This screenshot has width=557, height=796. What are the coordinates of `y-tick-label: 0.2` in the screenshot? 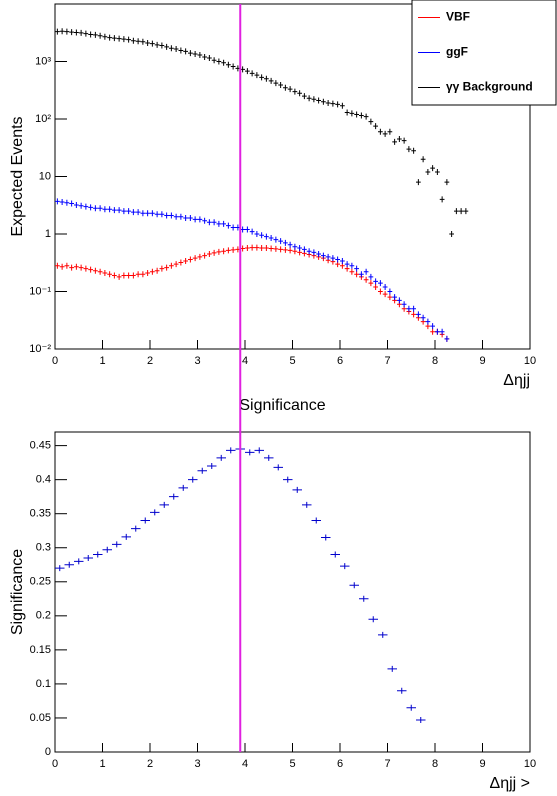 It's located at (43, 616).